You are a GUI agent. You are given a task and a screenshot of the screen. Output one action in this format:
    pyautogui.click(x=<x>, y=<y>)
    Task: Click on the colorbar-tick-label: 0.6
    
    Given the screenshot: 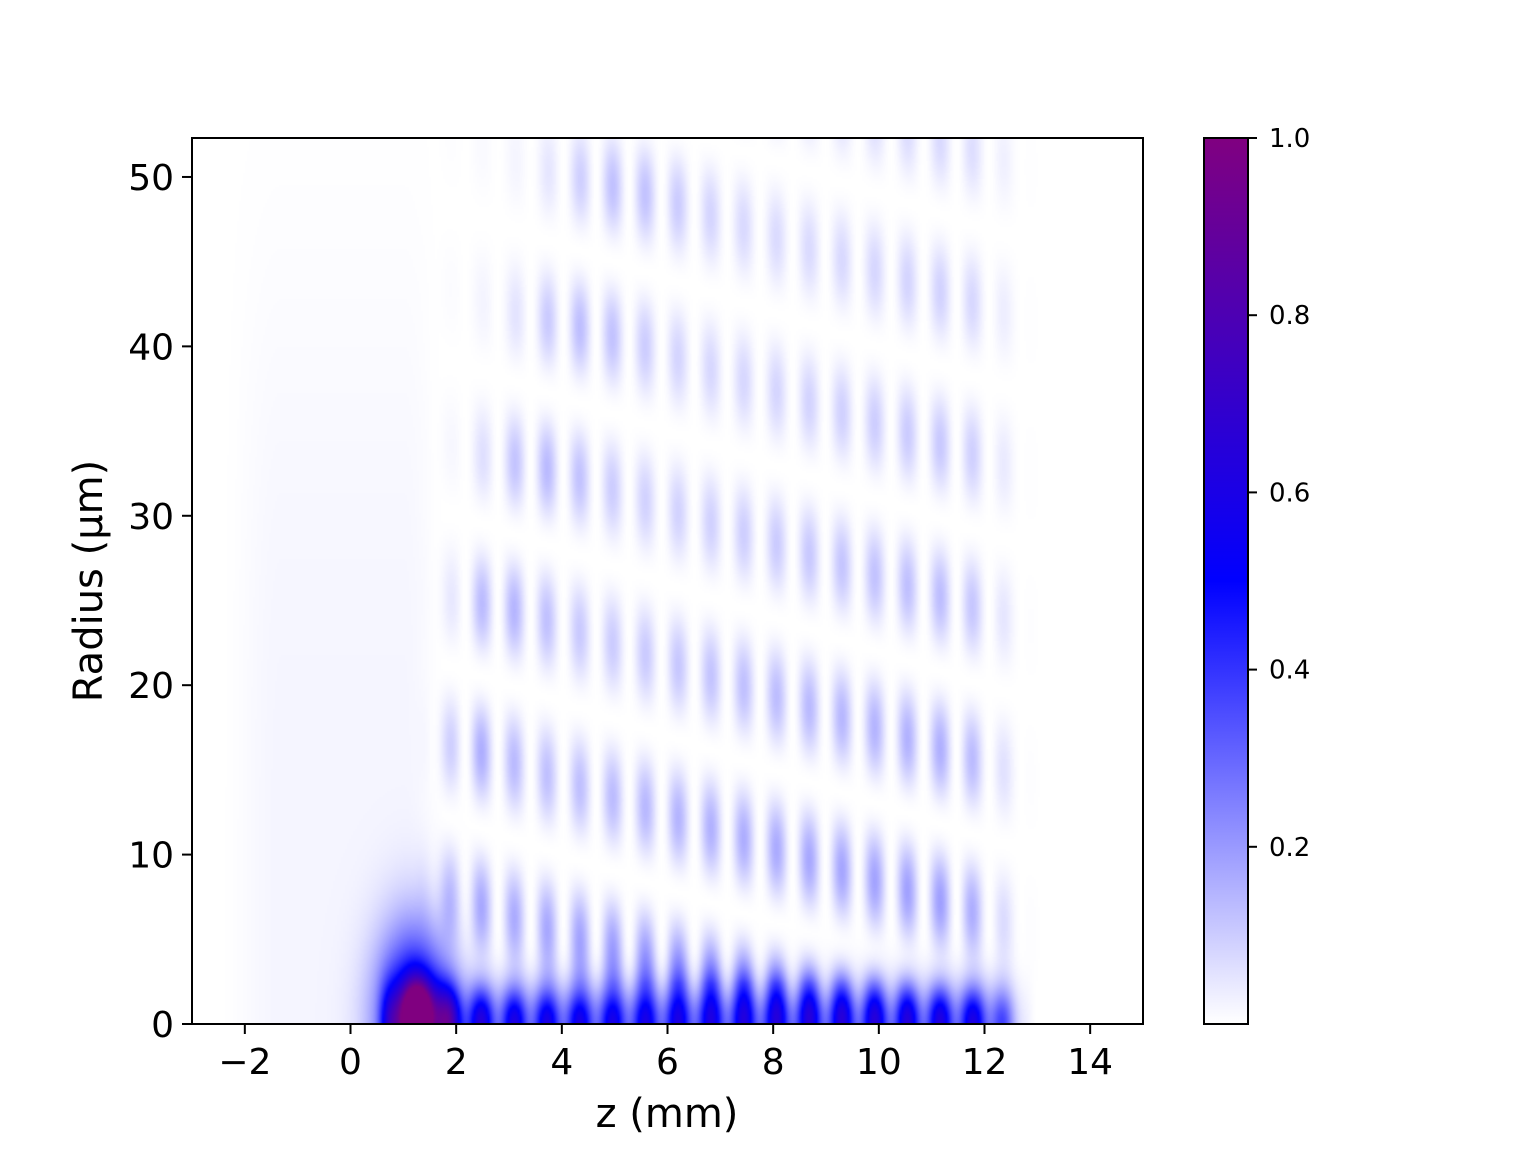 What is the action you would take?
    pyautogui.click(x=1289, y=493)
    